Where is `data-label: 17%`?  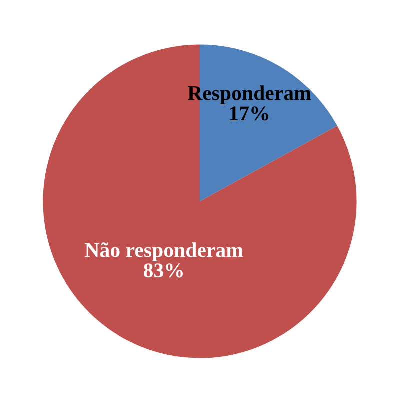
data-label: 17% is located at coordinates (249, 113).